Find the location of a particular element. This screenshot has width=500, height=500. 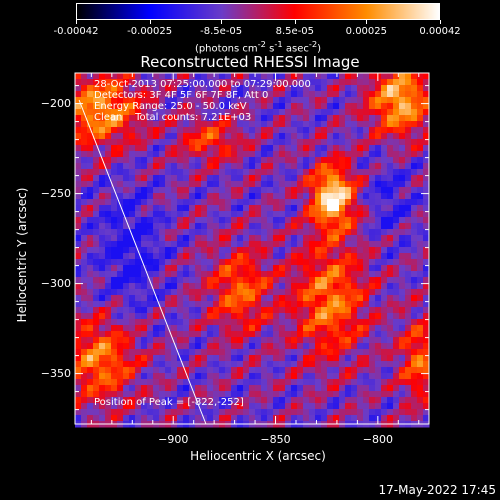

info-line: 28-Oct-2013 07:25:00.000 to 07:29:00.000 is located at coordinates (202, 84).